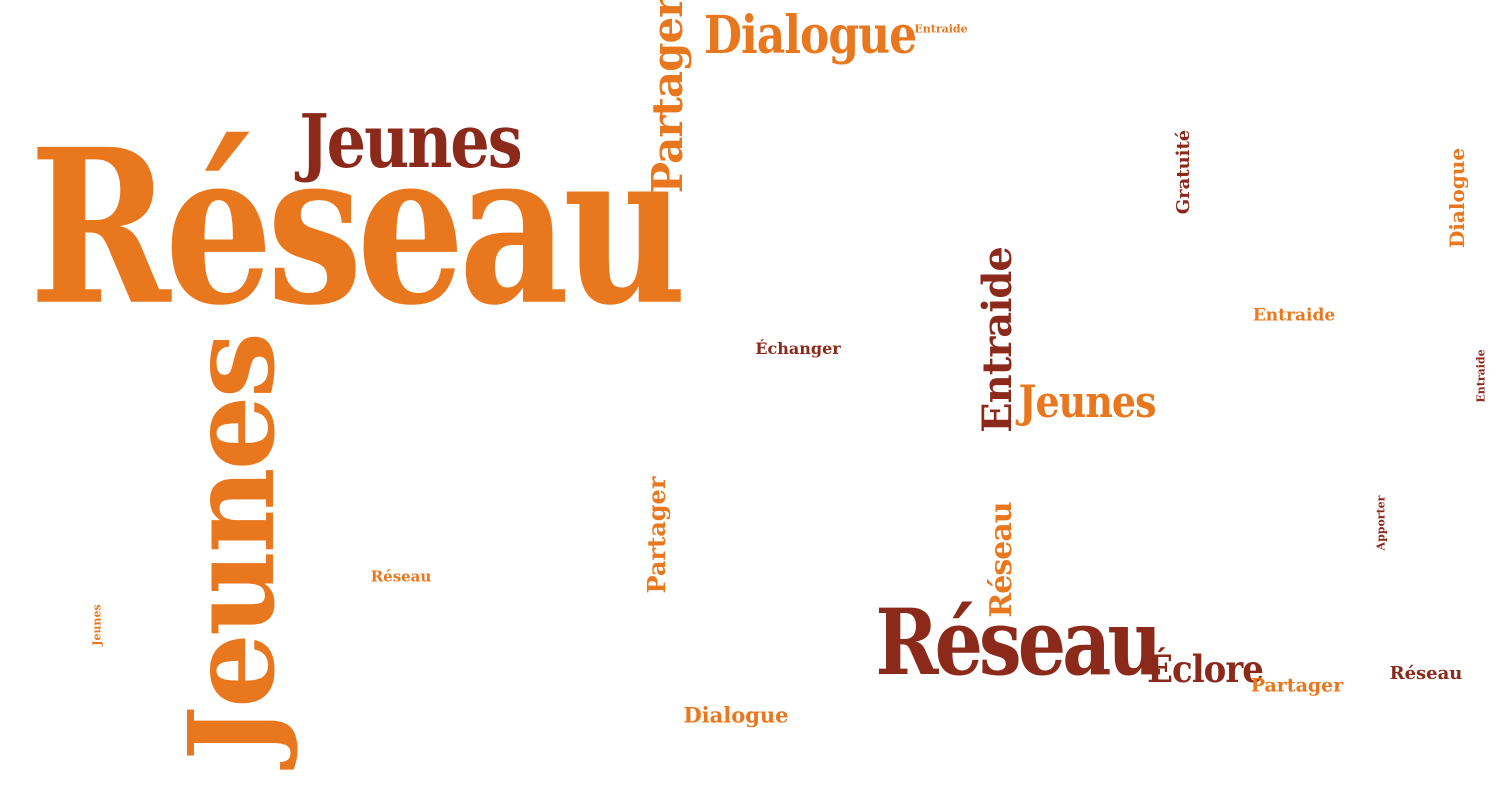 This screenshot has width=1500, height=785. I want to click on word-partager-top: Partager, so click(667, 97).